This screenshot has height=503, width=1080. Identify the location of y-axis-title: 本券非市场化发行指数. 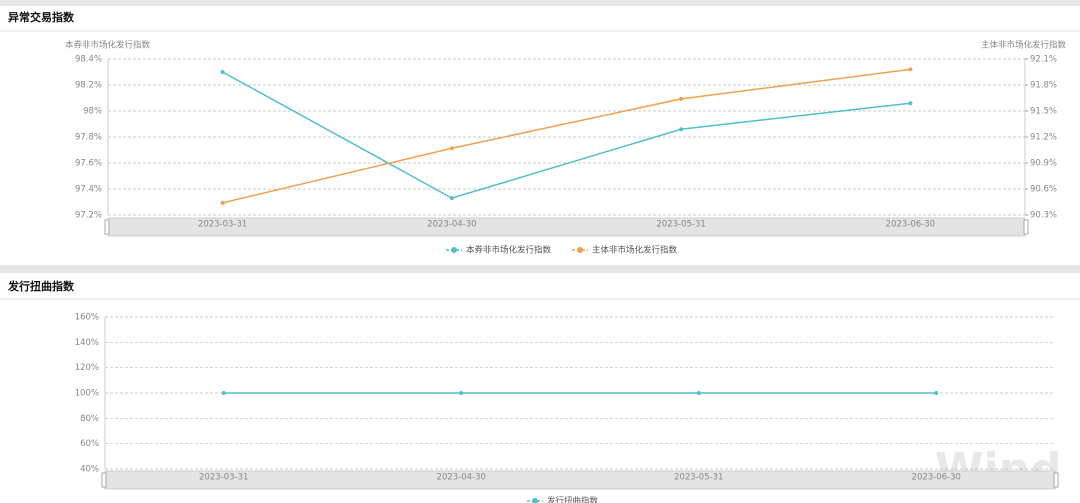
(108, 45).